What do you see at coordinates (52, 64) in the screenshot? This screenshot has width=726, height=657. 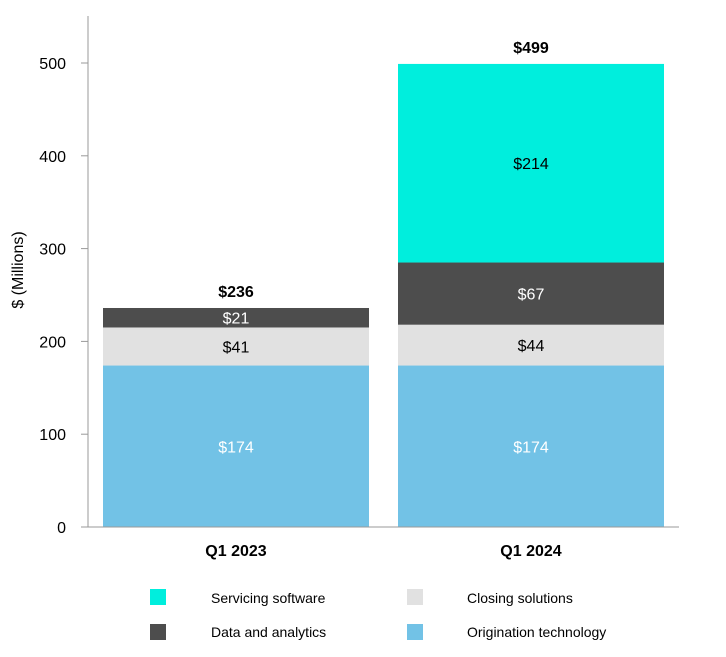 I see `y-tick-label: 500` at bounding box center [52, 64].